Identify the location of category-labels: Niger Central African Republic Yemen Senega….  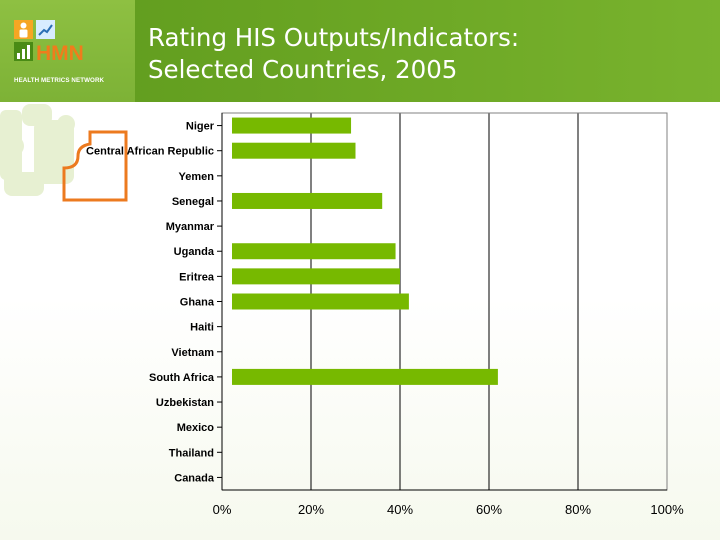
(150, 303).